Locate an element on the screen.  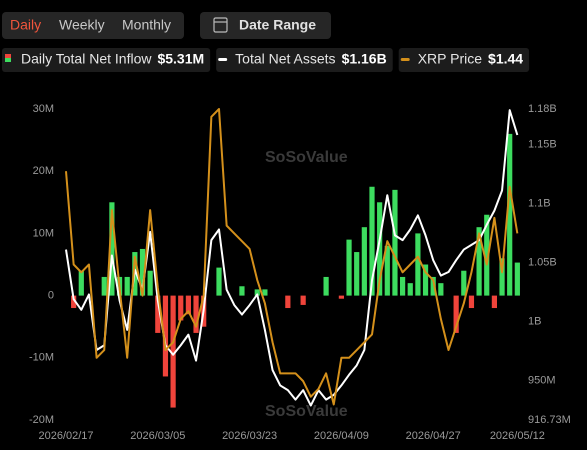
x-tick-label: 2026/04/27 is located at coordinates (433, 436).